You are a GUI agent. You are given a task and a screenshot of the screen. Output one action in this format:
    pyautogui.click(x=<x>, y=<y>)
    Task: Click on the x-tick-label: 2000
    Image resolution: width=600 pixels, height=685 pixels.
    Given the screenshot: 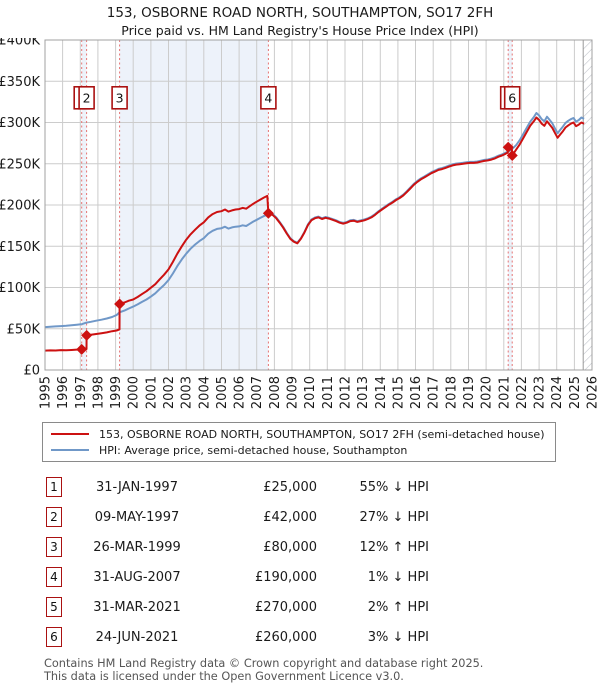 What is the action you would take?
    pyautogui.click(x=134, y=392)
    